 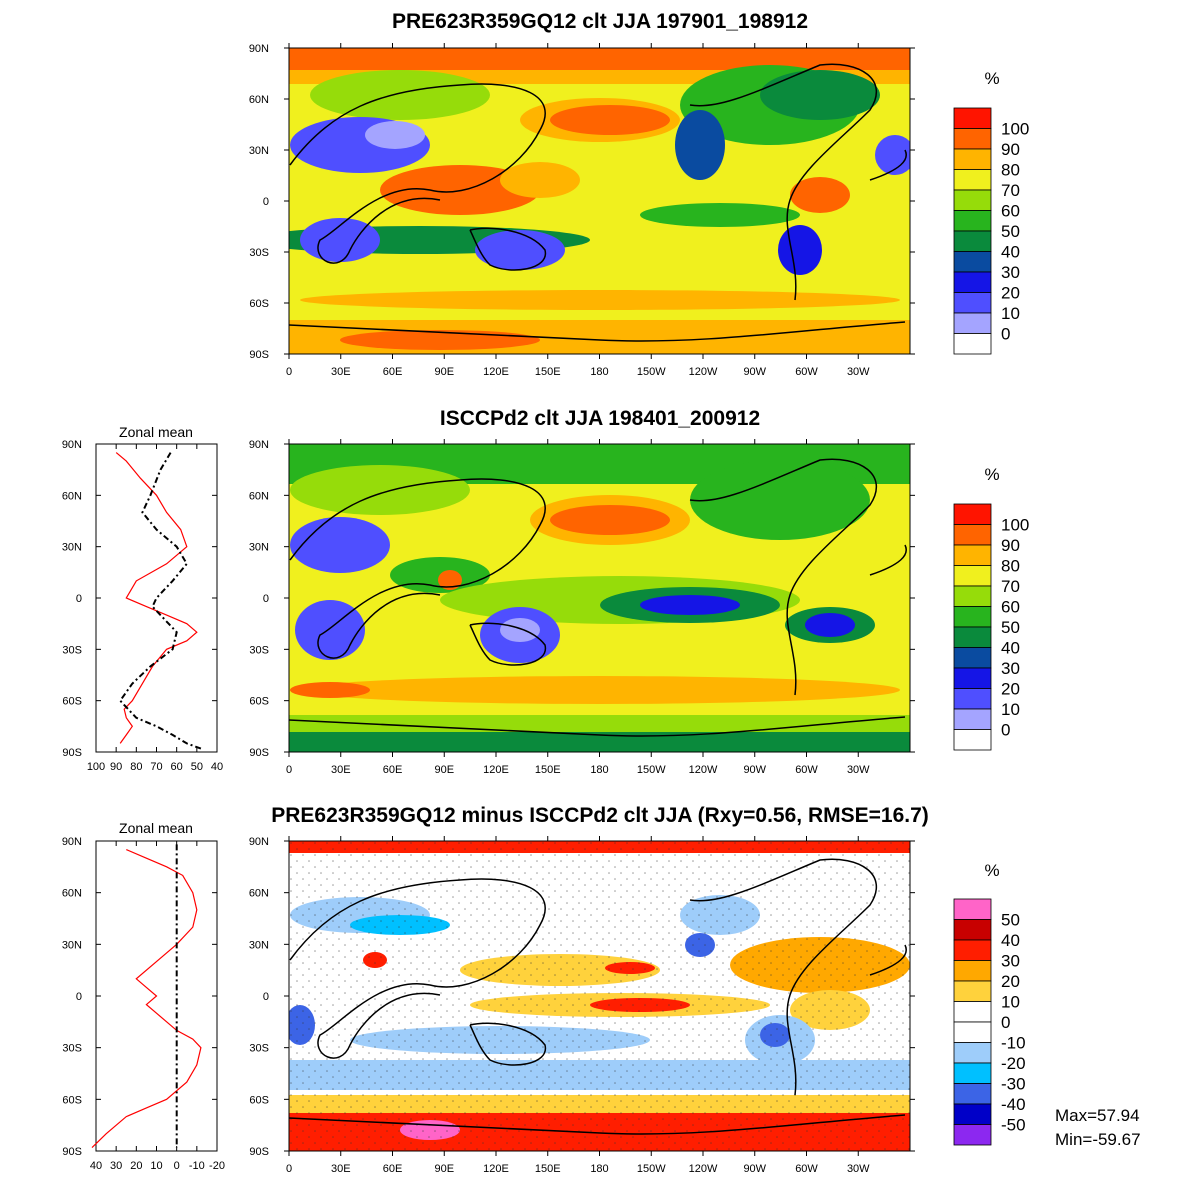 I want to click on colorbar-label: 0, so click(x=1005, y=1022).